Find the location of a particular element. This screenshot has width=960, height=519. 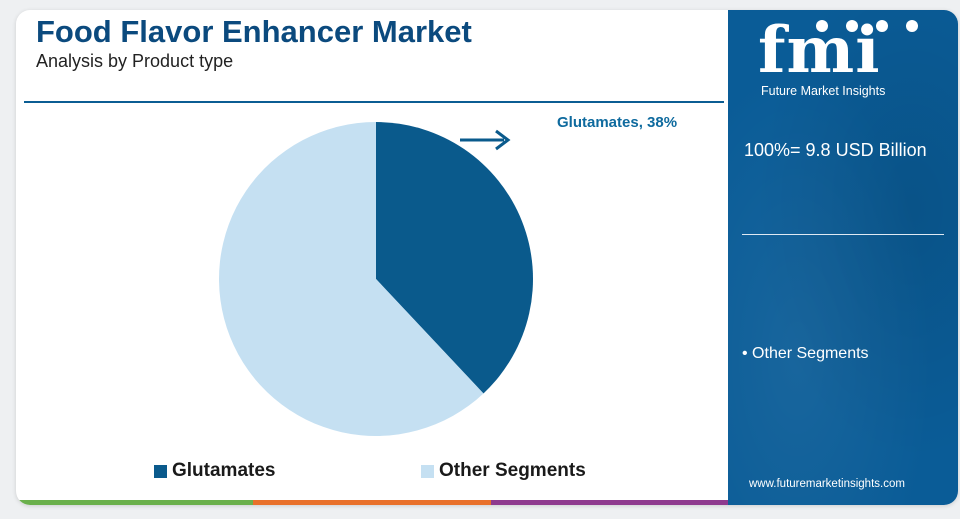

sidebar-other-segments: • Other Segments is located at coordinates (805, 353).